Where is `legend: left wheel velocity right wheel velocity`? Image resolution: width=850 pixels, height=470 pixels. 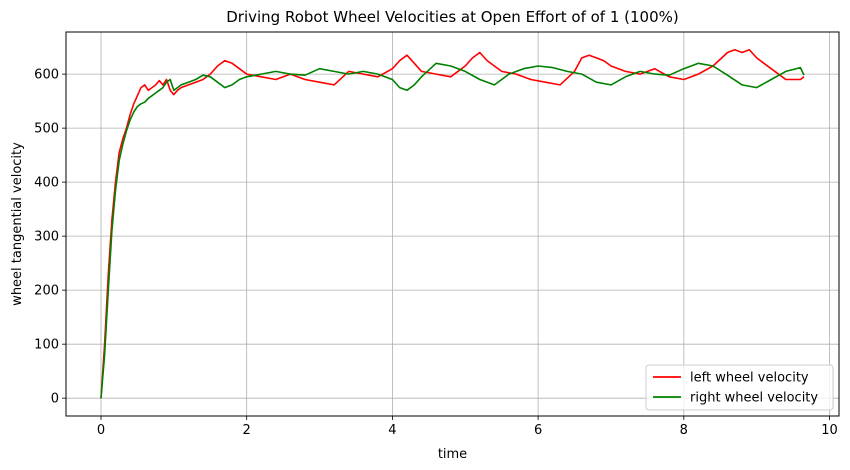
legend: left wheel velocity right wheel velocity is located at coordinates (739, 387).